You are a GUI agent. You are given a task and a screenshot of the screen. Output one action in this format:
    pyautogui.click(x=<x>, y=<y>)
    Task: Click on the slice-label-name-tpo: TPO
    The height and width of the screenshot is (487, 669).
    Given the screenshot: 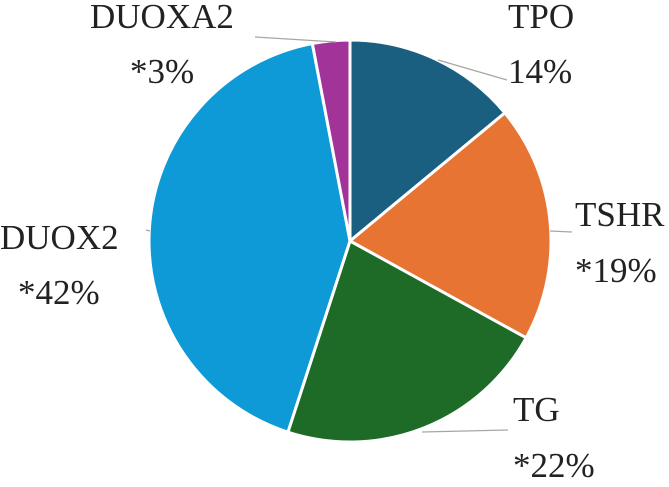 What is the action you would take?
    pyautogui.click(x=541, y=18)
    